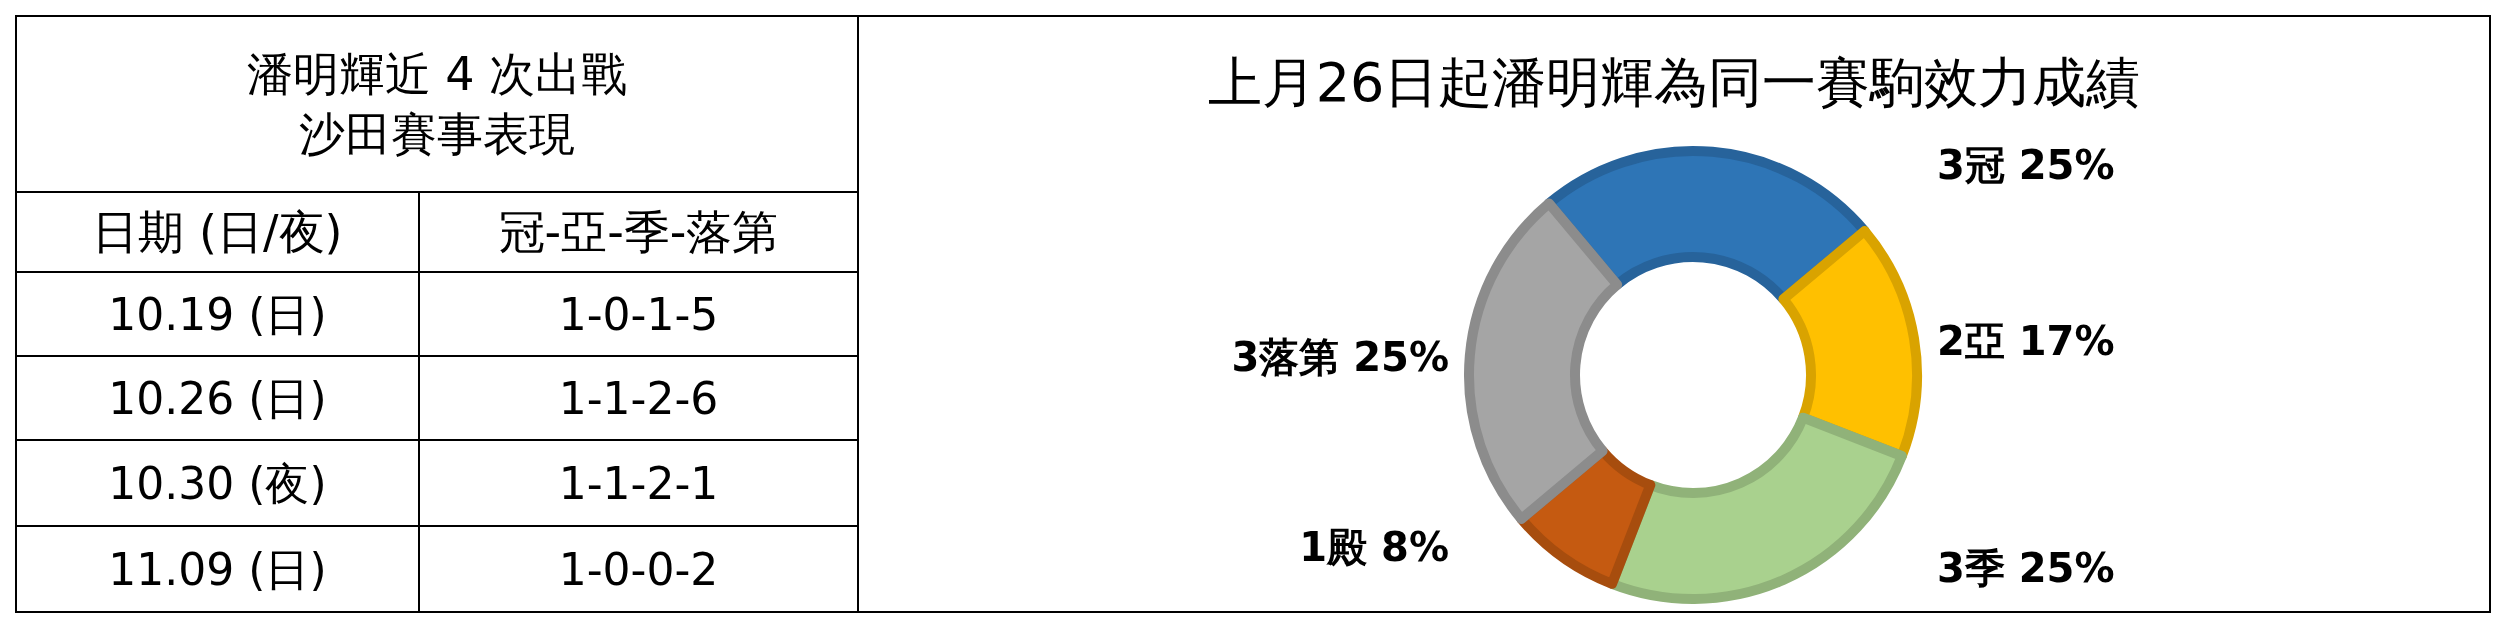  Describe the element at coordinates (2026, 164) in the screenshot. I see `slice-label: 3冠 25%` at that location.